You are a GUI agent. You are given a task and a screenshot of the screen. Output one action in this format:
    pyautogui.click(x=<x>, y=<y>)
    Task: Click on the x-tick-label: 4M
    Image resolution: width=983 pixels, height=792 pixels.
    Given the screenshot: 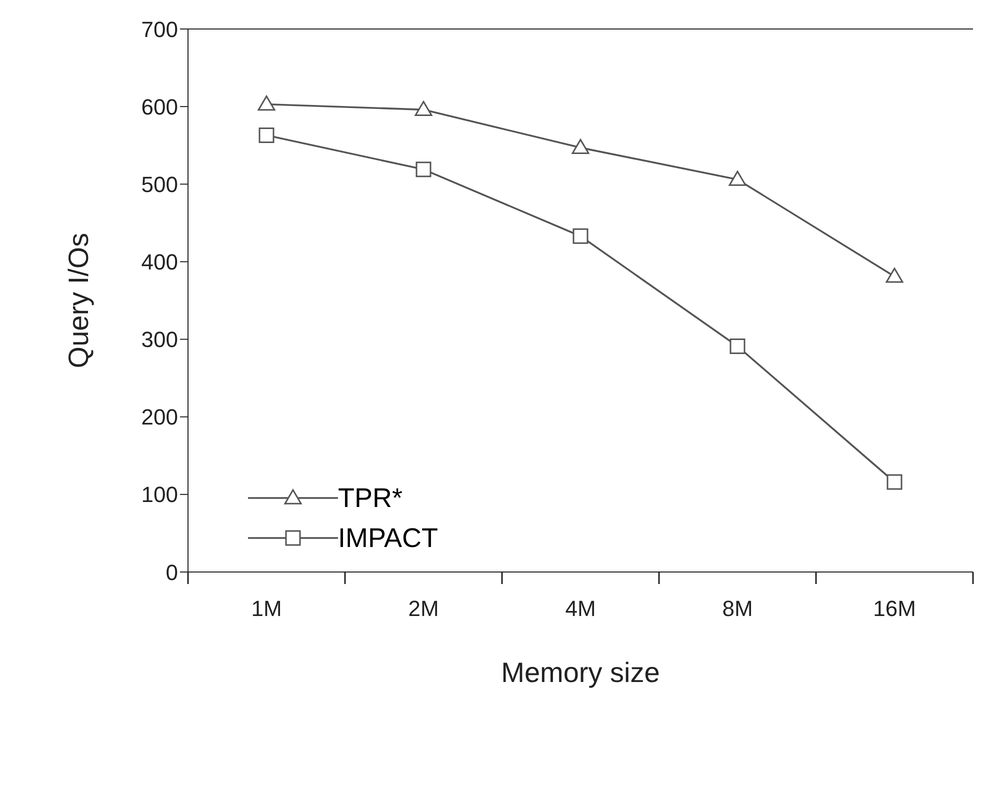 What is the action you would take?
    pyautogui.click(x=580, y=608)
    